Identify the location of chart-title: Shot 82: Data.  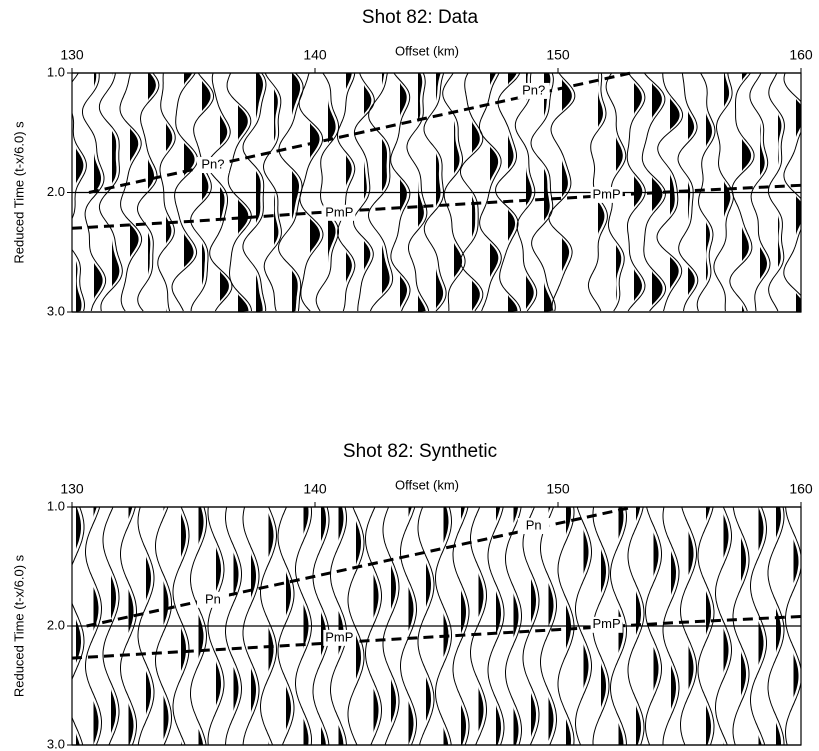
(420, 17).